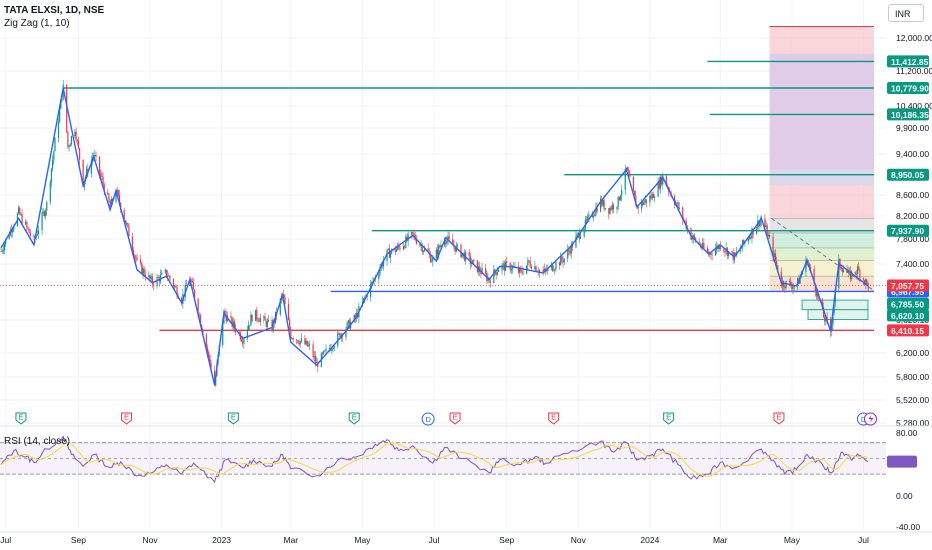 The height and width of the screenshot is (550, 932). Describe the element at coordinates (37, 23) in the screenshot. I see `zigzag-indicator-label: Zig Zag (1, 10)` at that location.